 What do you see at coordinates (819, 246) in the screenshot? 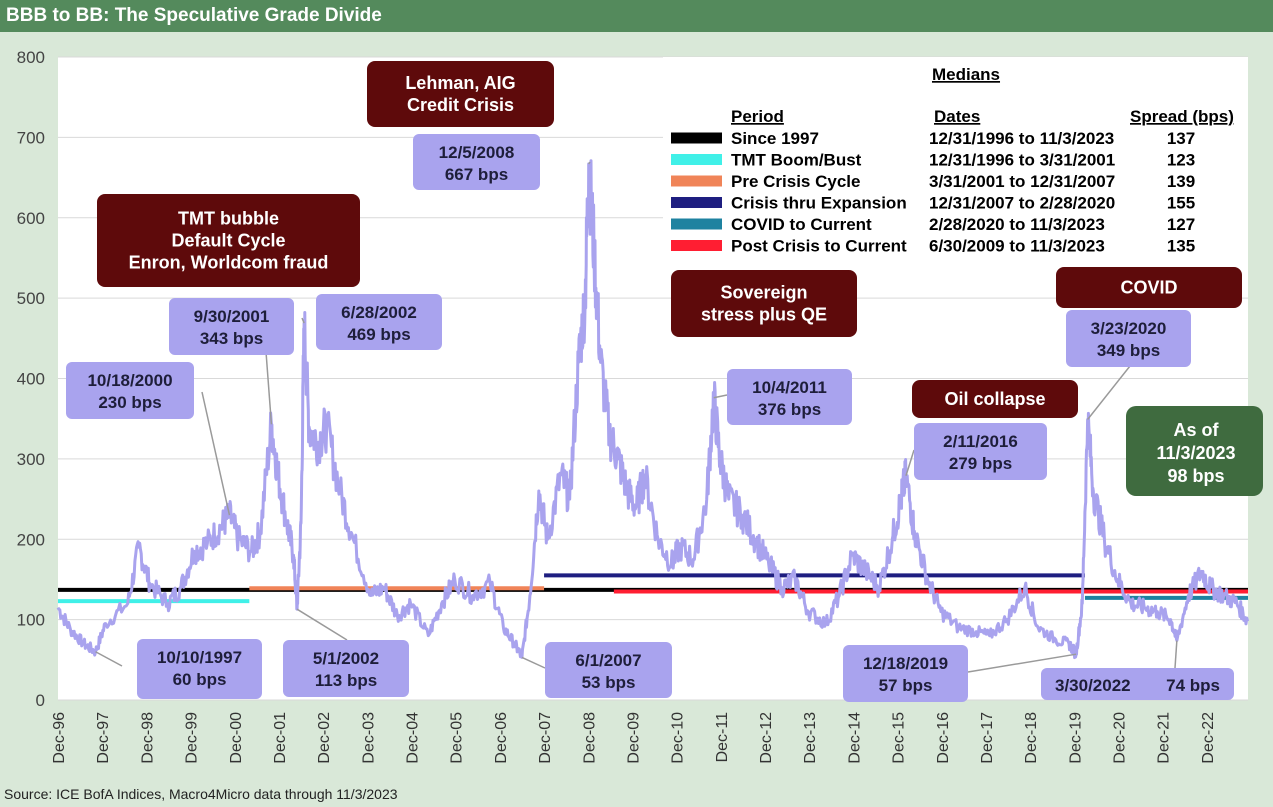
I see `legend-period: Post Crisis to Current` at bounding box center [819, 246].